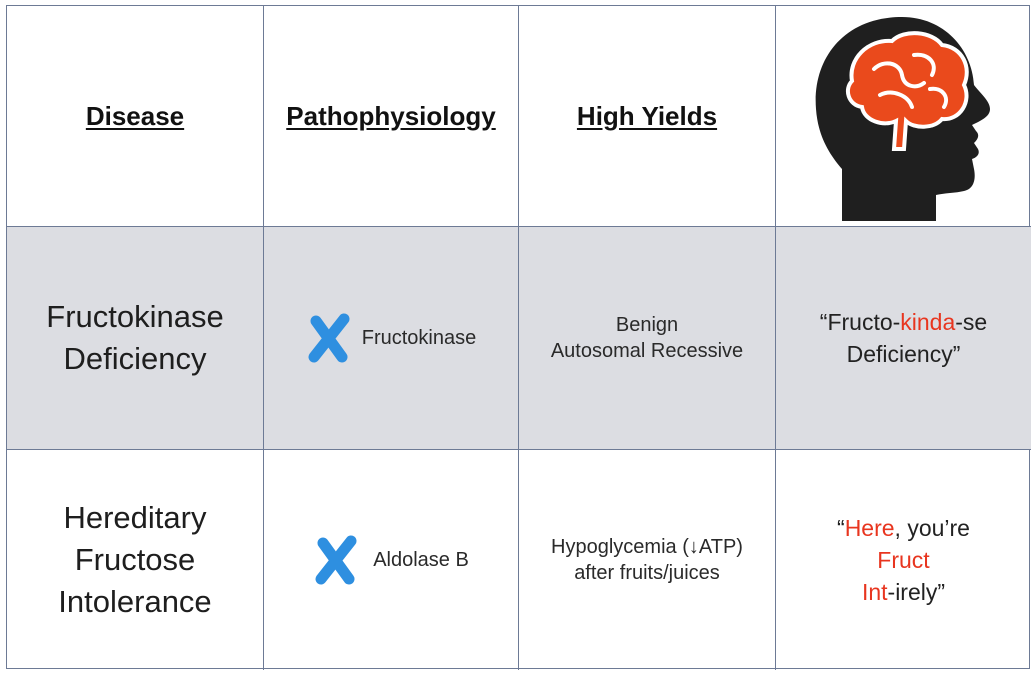 Image resolution: width=1034 pixels, height=674 pixels. What do you see at coordinates (971, 322) in the screenshot?
I see `row1-mnemonic-after: -se` at bounding box center [971, 322].